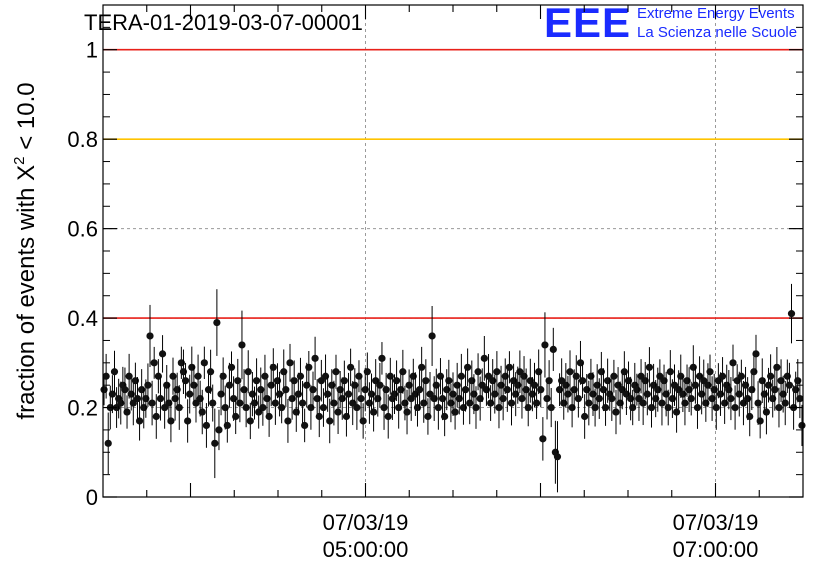 The width and height of the screenshot is (836, 572). Describe the element at coordinates (19, 160) in the screenshot. I see `y-label-sup: 2` at that location.